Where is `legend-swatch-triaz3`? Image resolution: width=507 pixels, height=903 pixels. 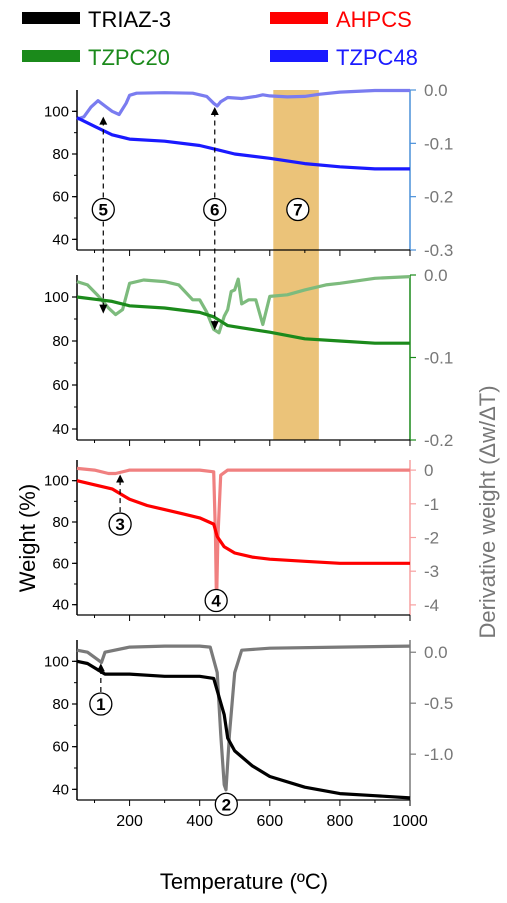 legend-swatch-triaz3 is located at coordinates (51, 18).